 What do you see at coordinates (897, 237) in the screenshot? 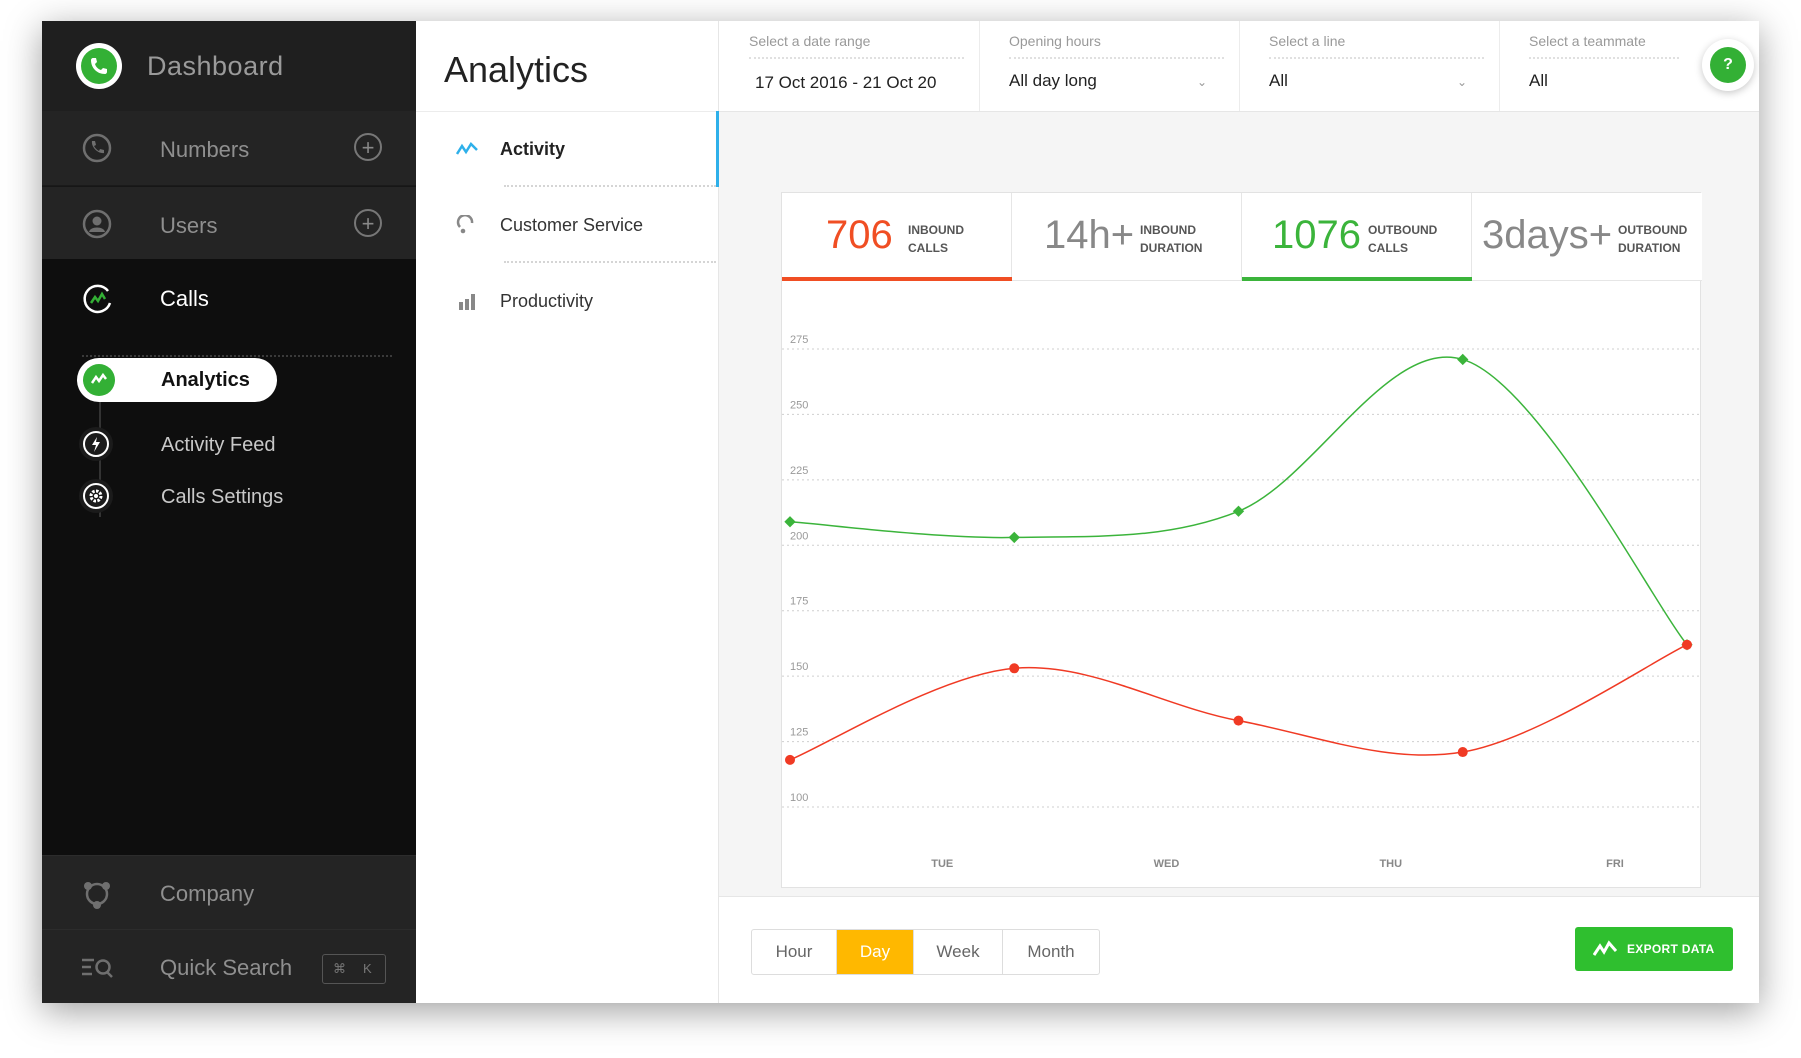
I see `stat-inbound-calls: 706 INBOUND CALLS` at bounding box center [897, 237].